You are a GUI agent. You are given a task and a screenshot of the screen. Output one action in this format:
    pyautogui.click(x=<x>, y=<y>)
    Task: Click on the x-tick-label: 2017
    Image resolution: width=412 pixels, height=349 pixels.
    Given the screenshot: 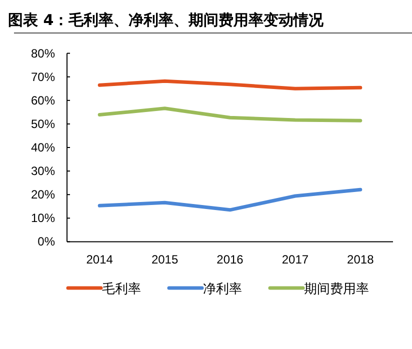 What is the action you would take?
    pyautogui.click(x=295, y=259)
    